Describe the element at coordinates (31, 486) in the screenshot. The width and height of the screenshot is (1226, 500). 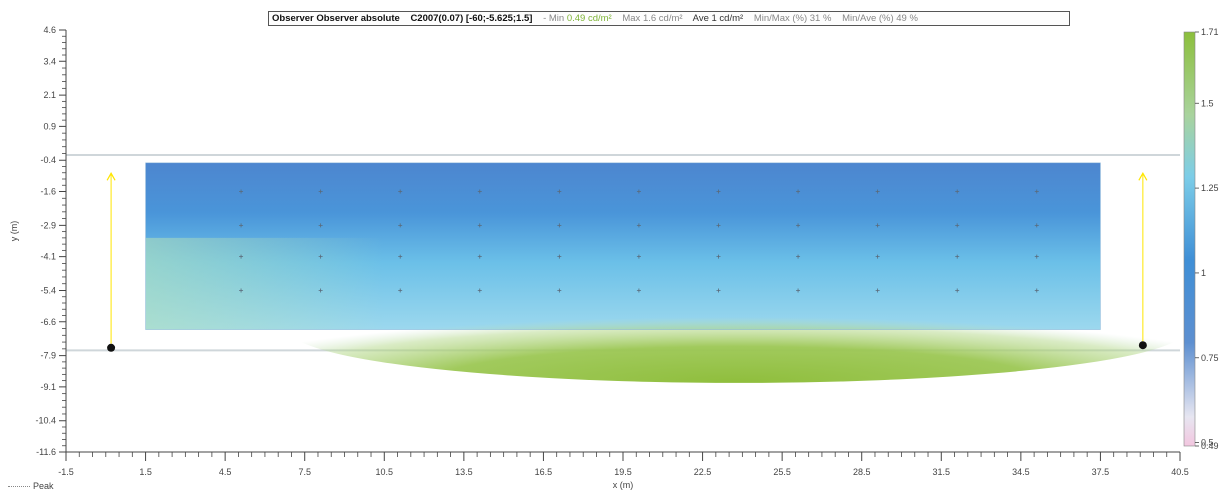
I see `peak-legend: Peak` at that location.